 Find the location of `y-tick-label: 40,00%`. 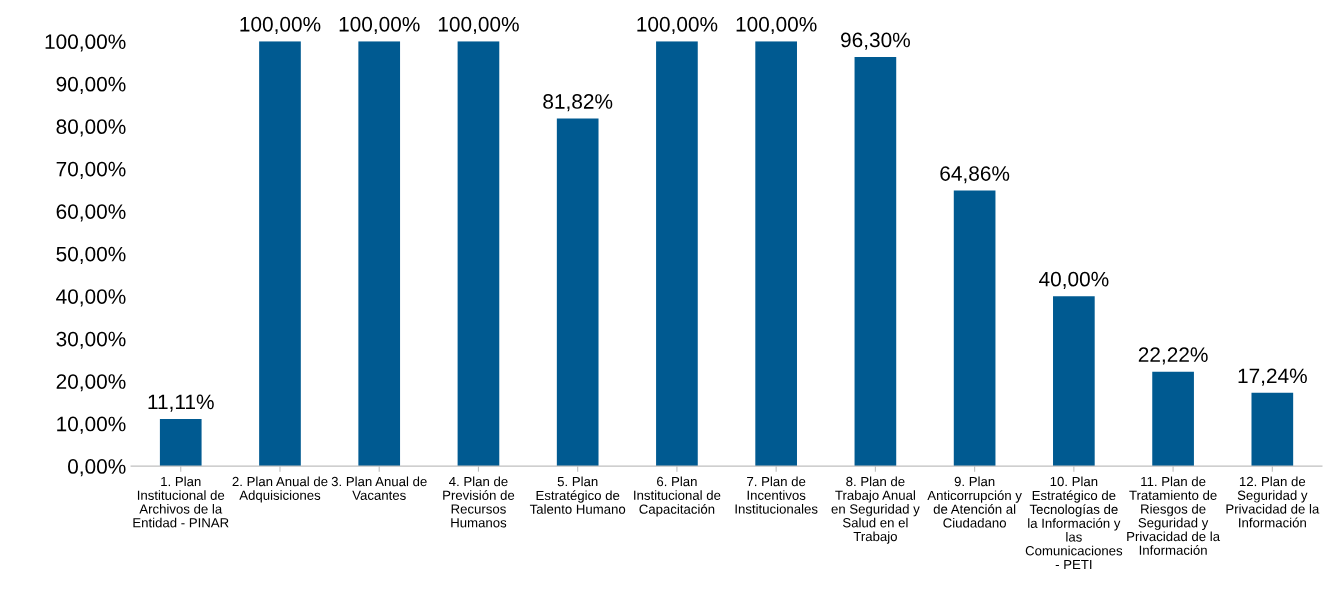

y-tick-label: 40,00% is located at coordinates (91, 298).